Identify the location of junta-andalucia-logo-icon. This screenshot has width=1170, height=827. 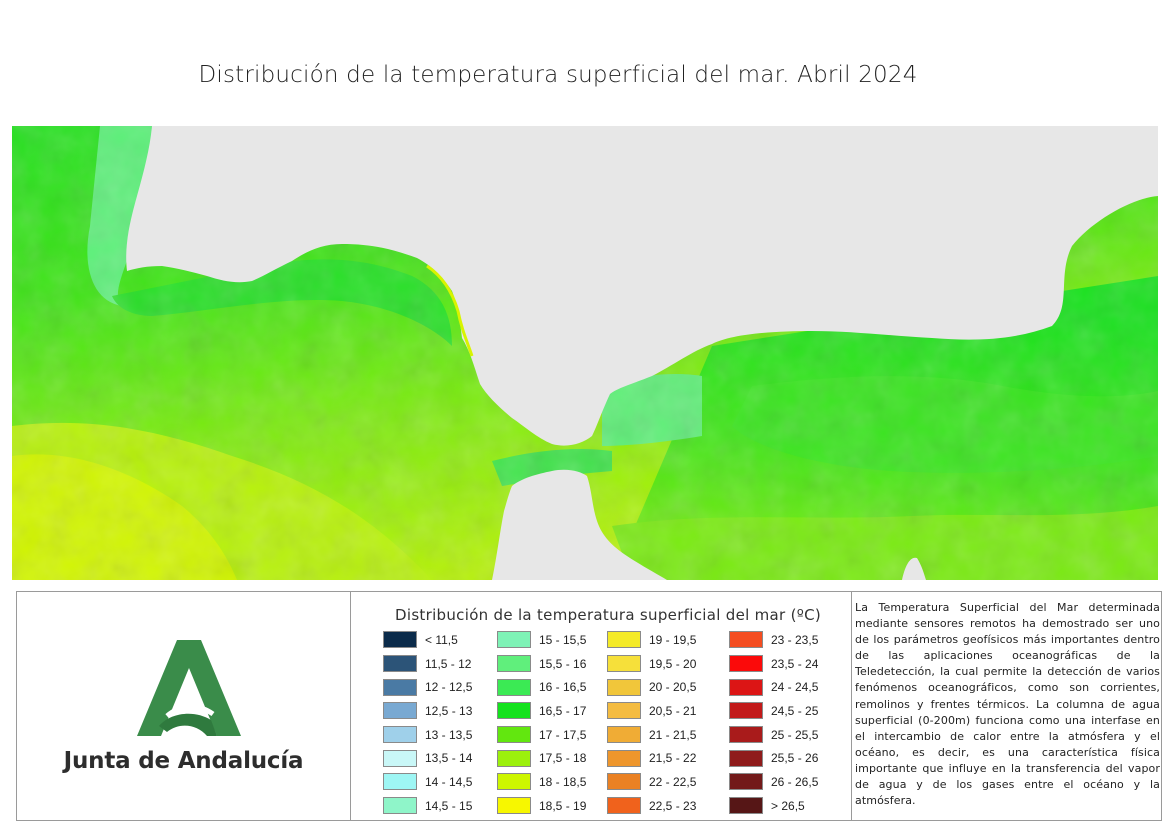
(189, 688).